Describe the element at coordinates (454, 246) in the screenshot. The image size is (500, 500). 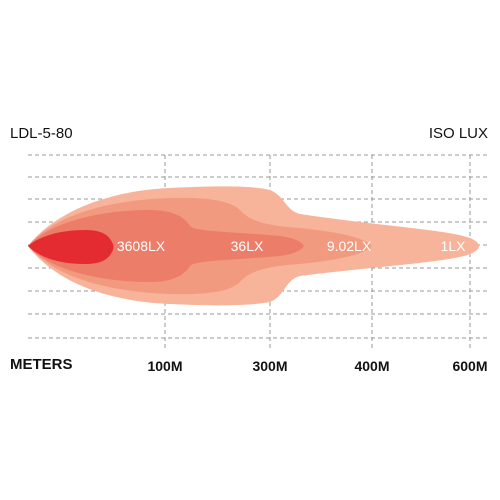
I see `zone-label: 1LX` at that location.